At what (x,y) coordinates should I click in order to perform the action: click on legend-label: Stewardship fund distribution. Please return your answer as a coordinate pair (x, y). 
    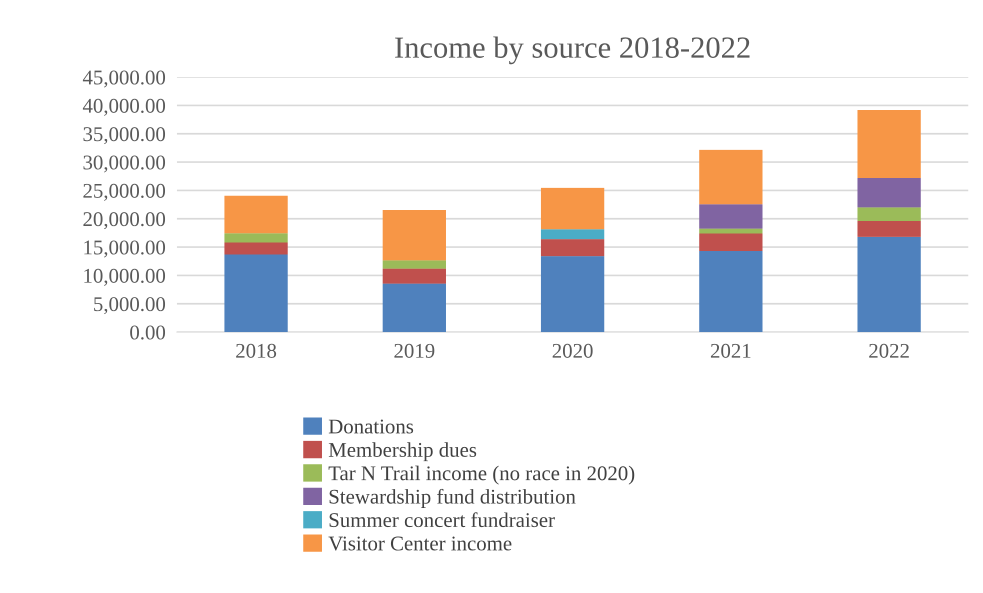
    Looking at the image, I should click on (453, 498).